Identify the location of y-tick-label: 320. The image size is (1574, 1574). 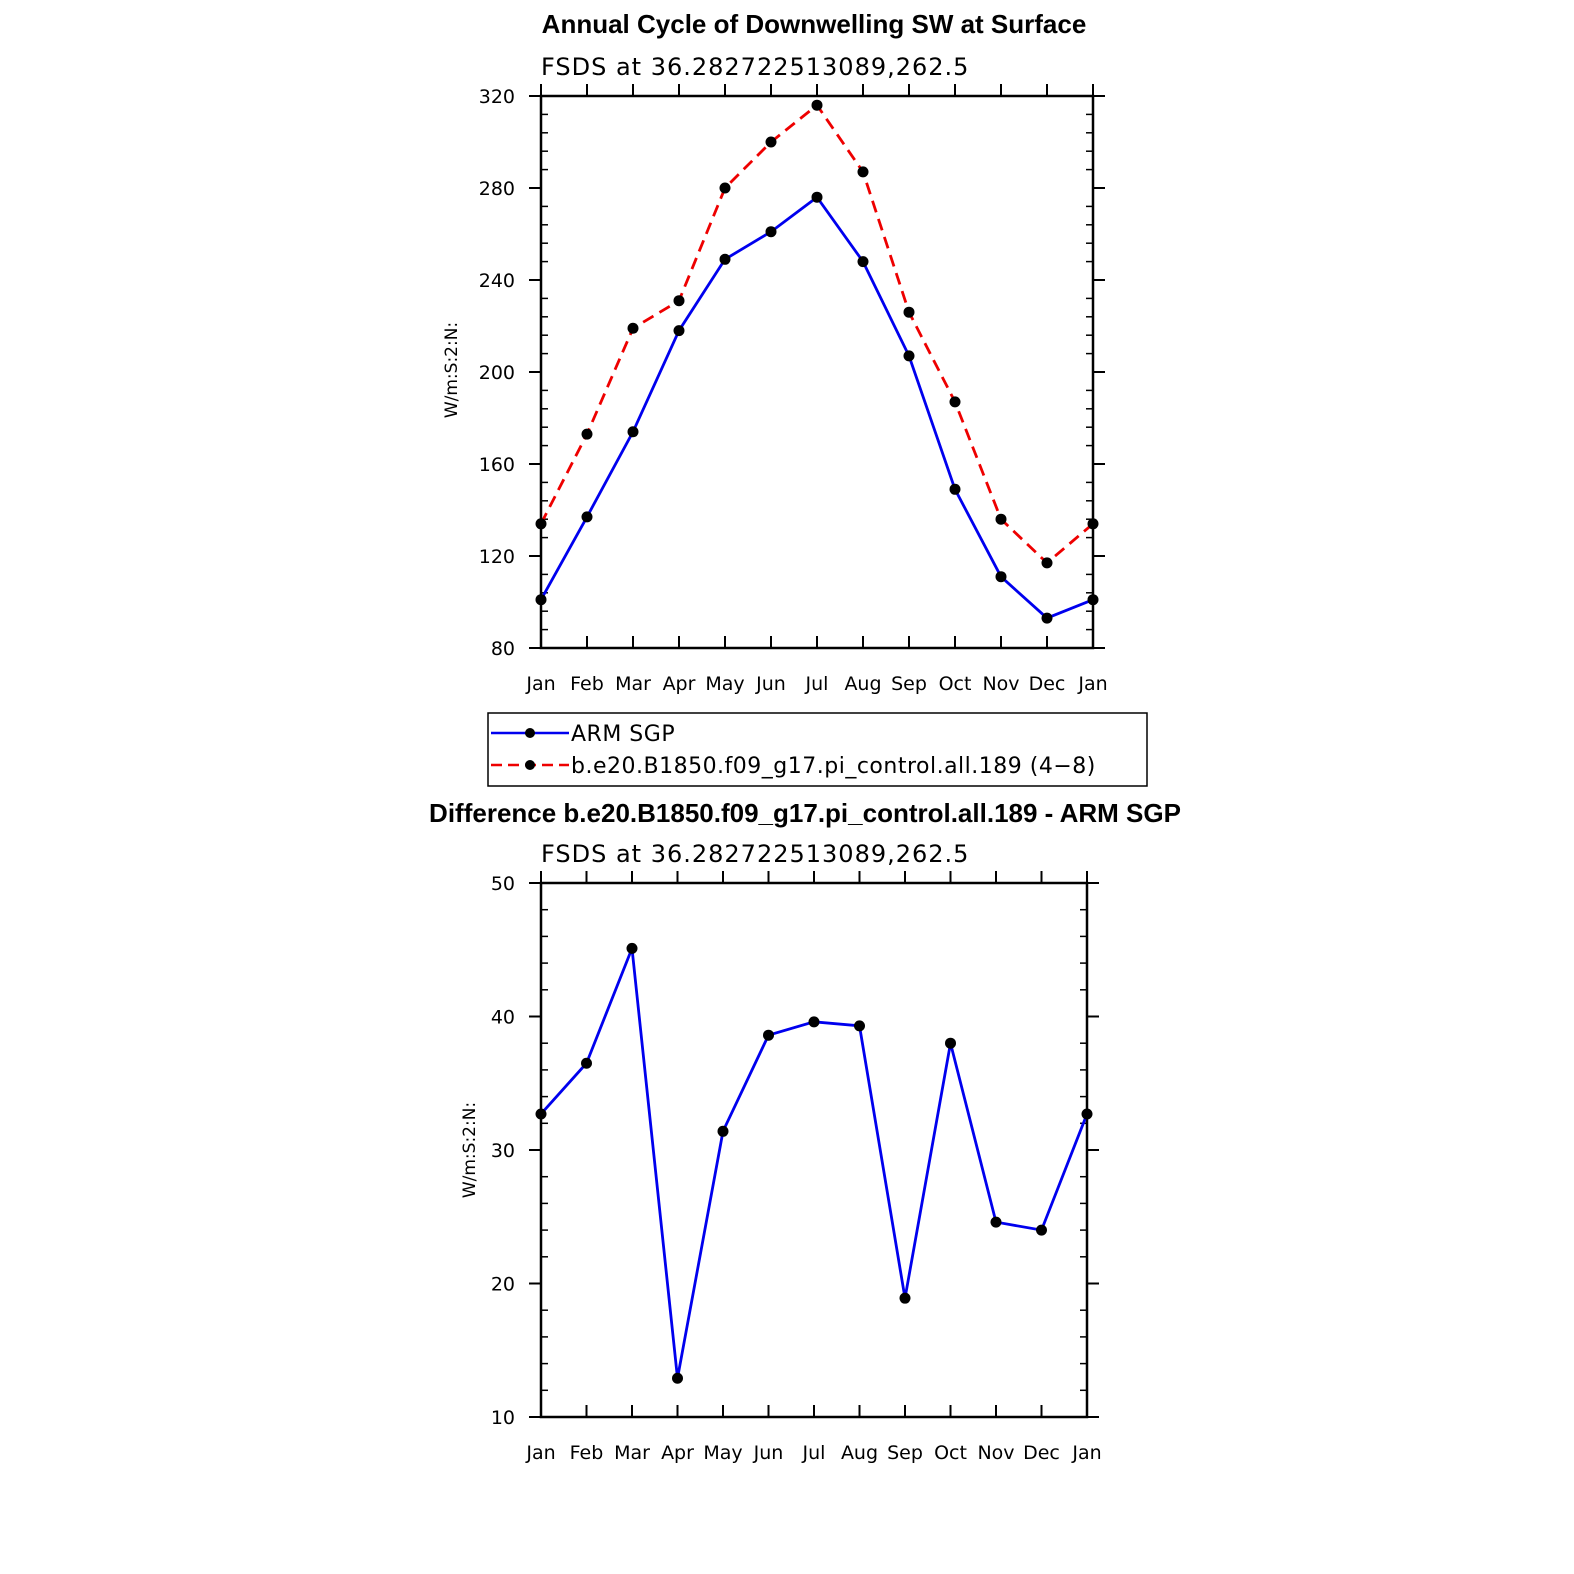
(497, 97).